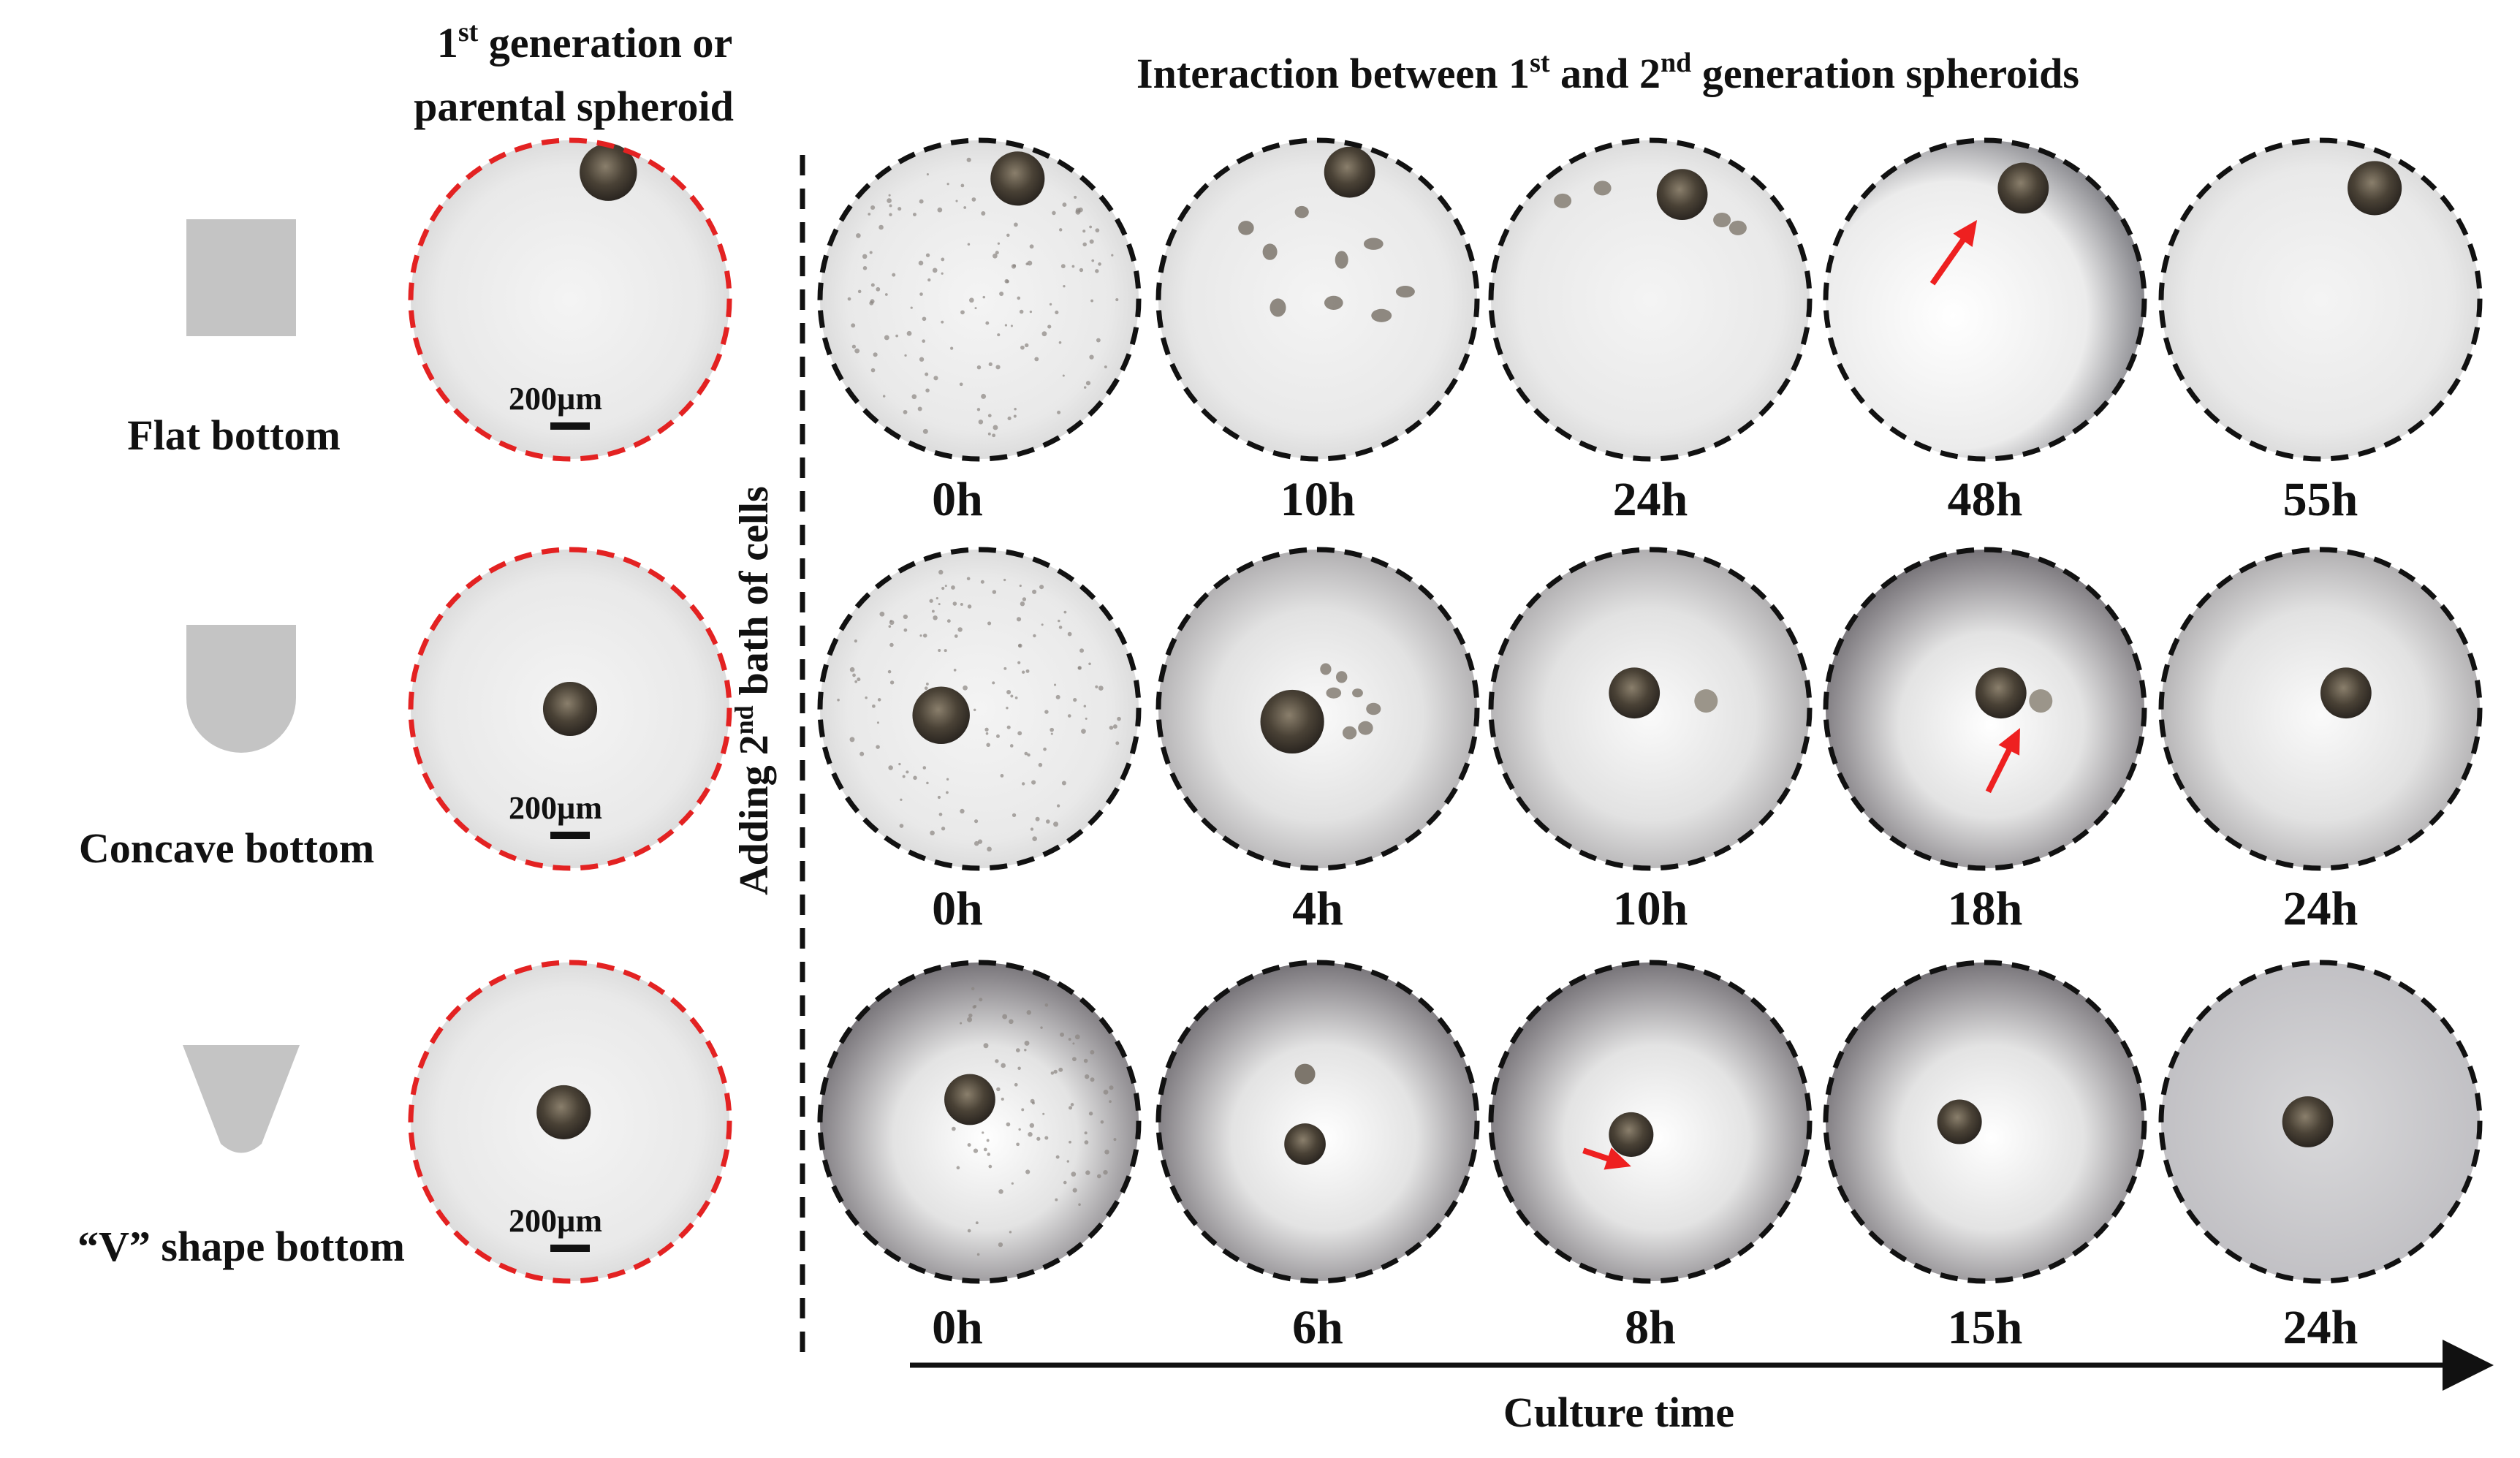 This screenshot has height=1458, width=2520. I want to click on timepoint-label: 4h, so click(1317, 908).